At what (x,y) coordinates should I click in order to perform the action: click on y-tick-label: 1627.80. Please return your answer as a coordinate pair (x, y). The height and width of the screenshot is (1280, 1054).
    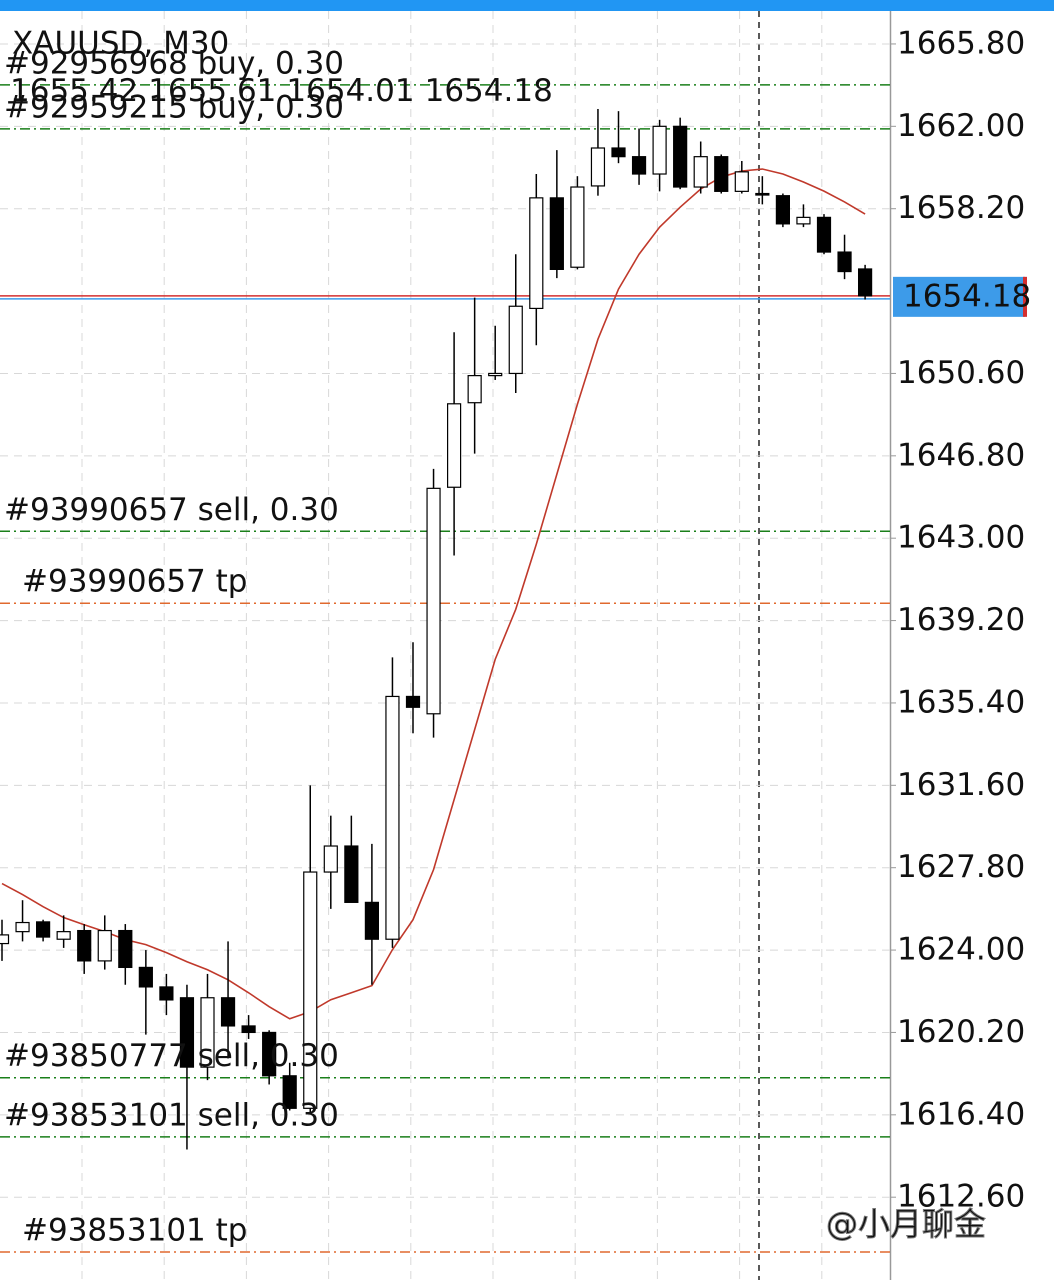
    Looking at the image, I should click on (961, 867).